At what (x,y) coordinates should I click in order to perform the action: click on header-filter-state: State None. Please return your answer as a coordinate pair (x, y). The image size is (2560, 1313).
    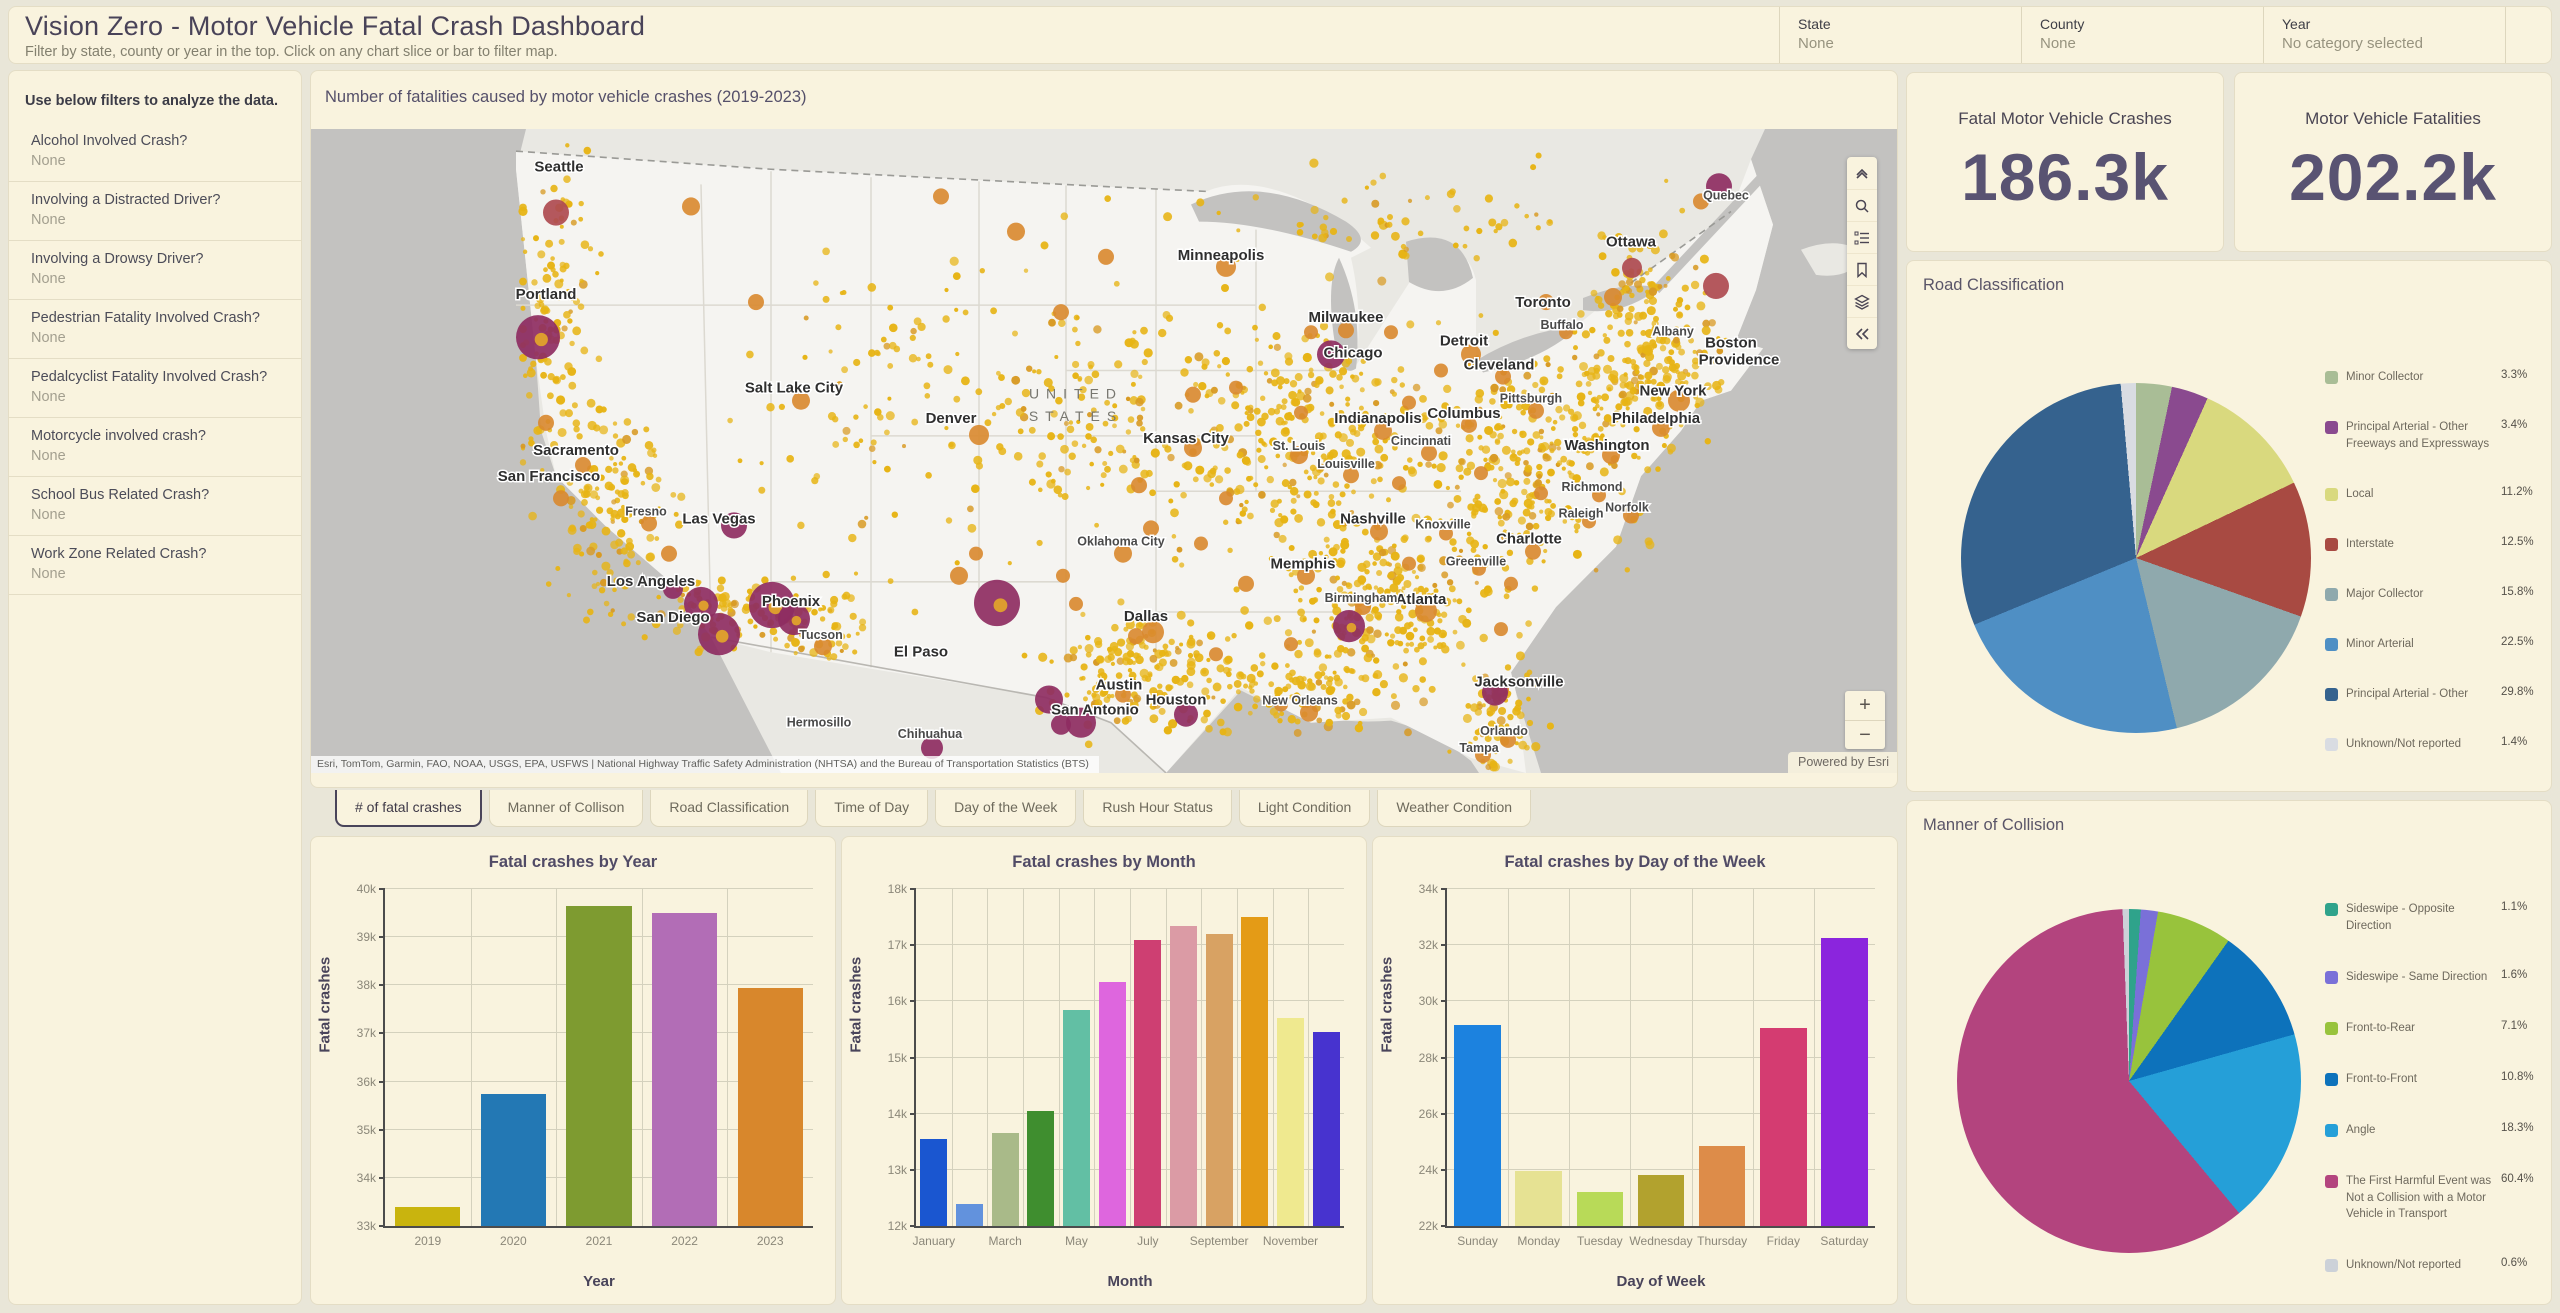
    Looking at the image, I should click on (1900, 35).